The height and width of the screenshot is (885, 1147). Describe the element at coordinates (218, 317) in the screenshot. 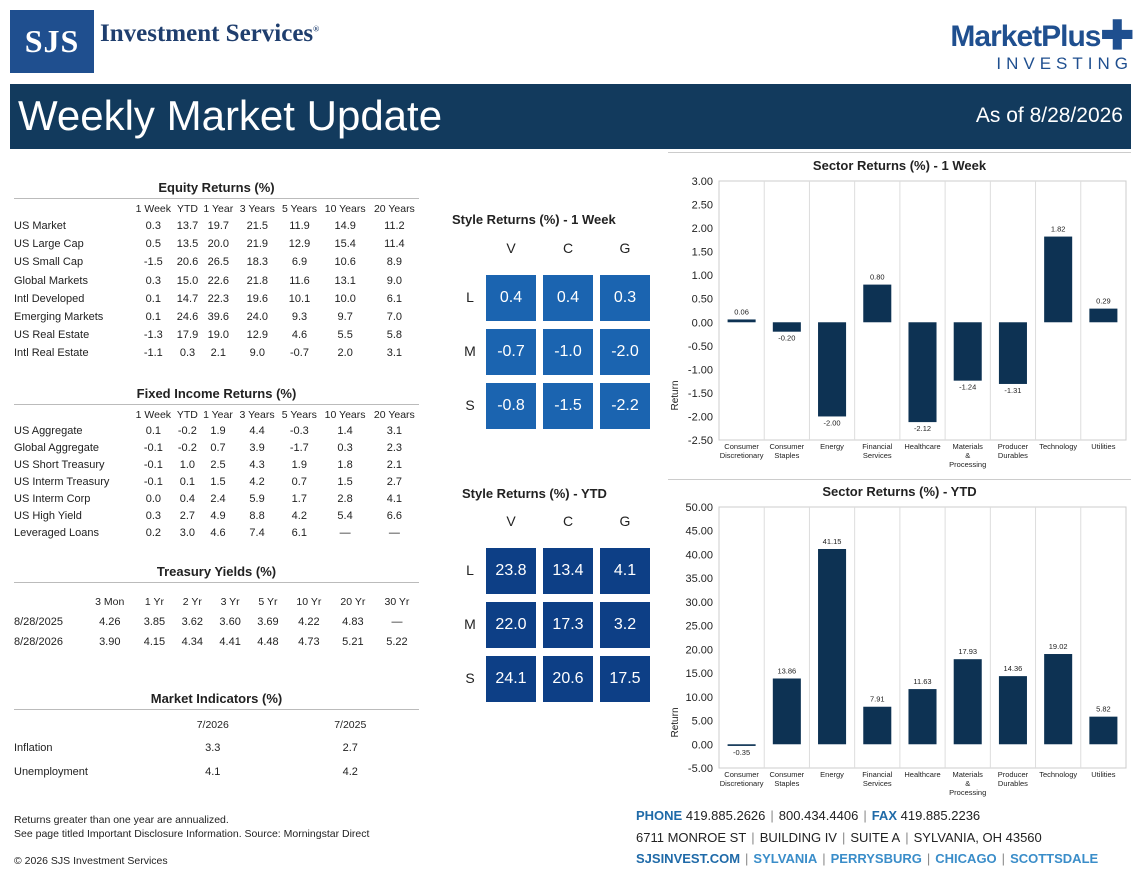

I see `table-cell: 39.6` at that location.